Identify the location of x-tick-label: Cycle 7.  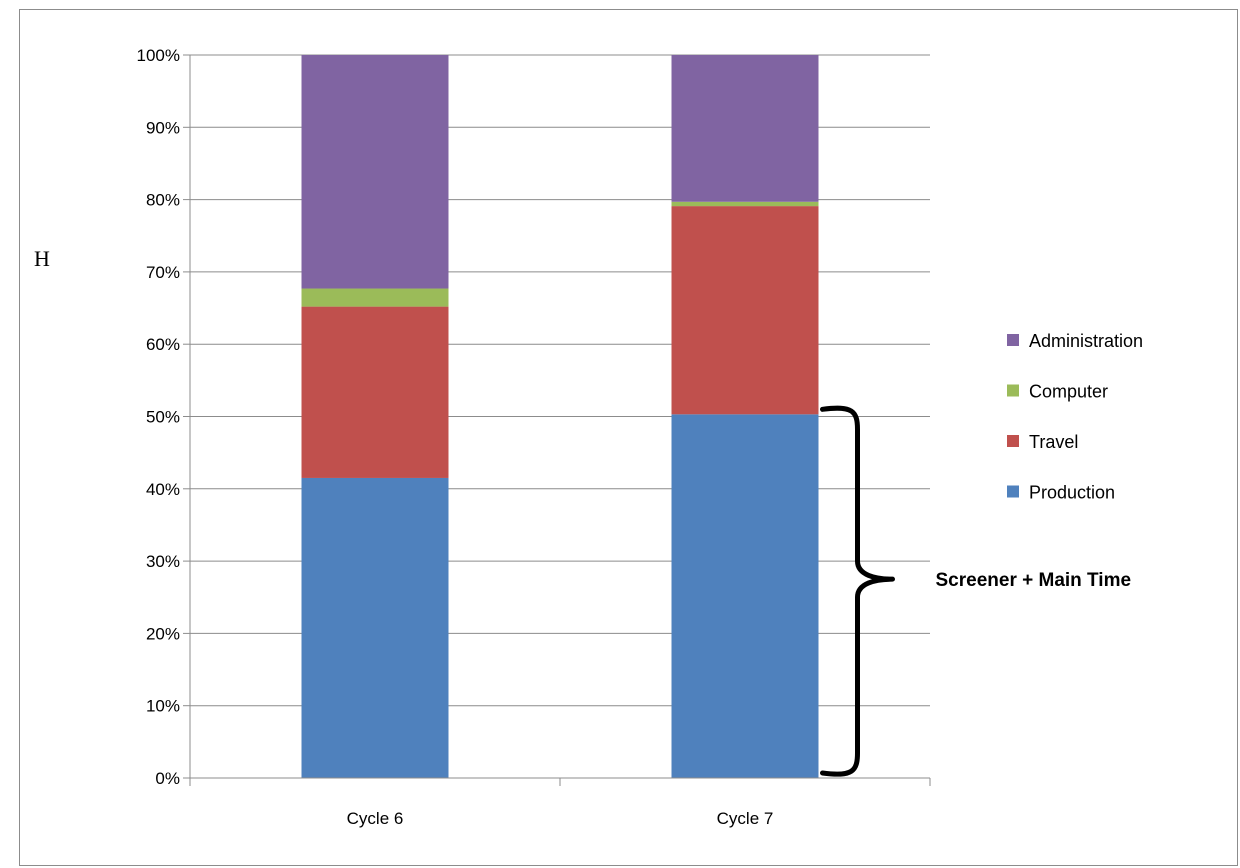
(745, 818).